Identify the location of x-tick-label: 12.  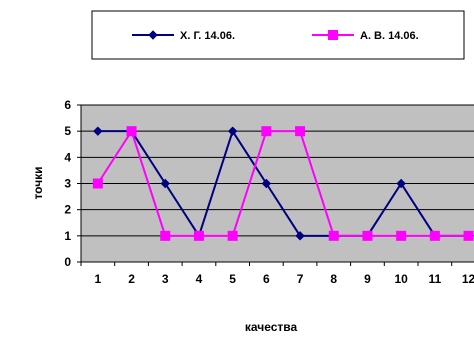
(468, 279).